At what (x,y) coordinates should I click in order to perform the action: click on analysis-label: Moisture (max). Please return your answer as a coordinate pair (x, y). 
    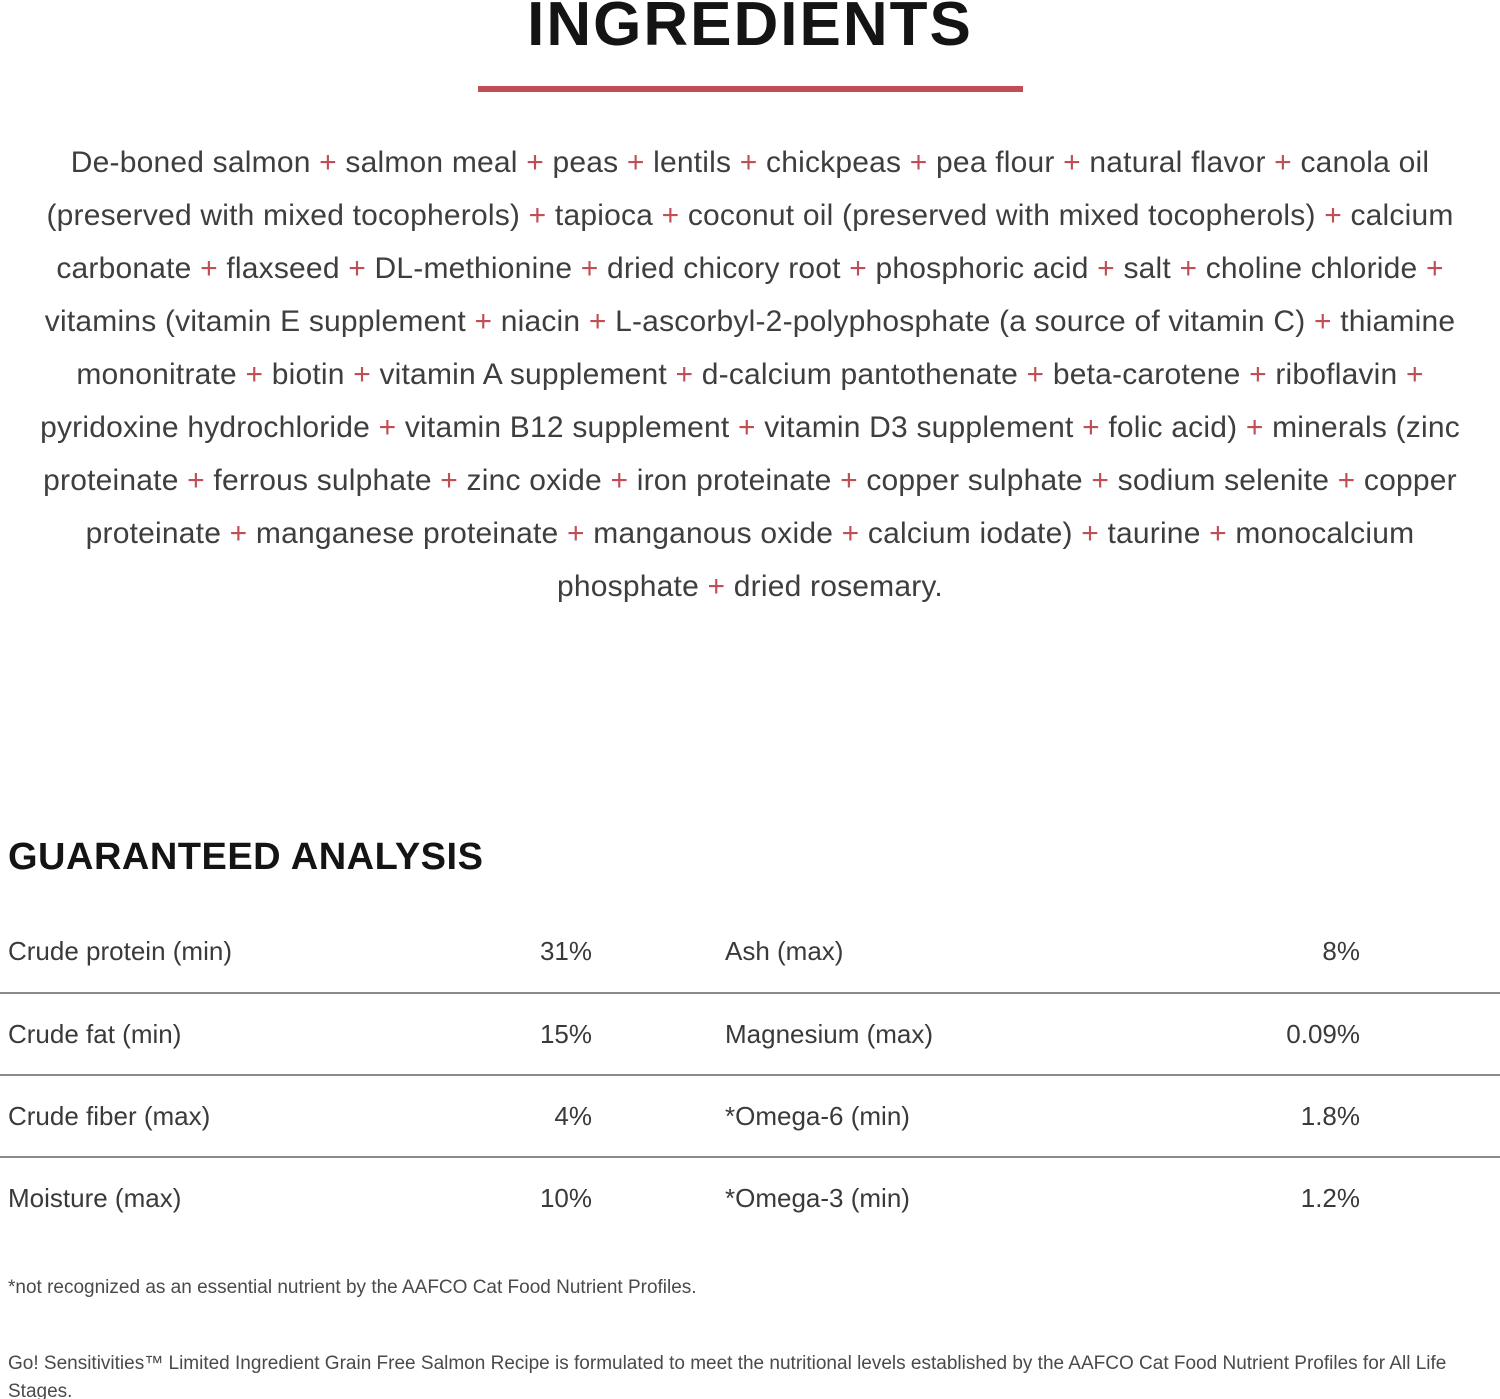
    Looking at the image, I should click on (95, 1197).